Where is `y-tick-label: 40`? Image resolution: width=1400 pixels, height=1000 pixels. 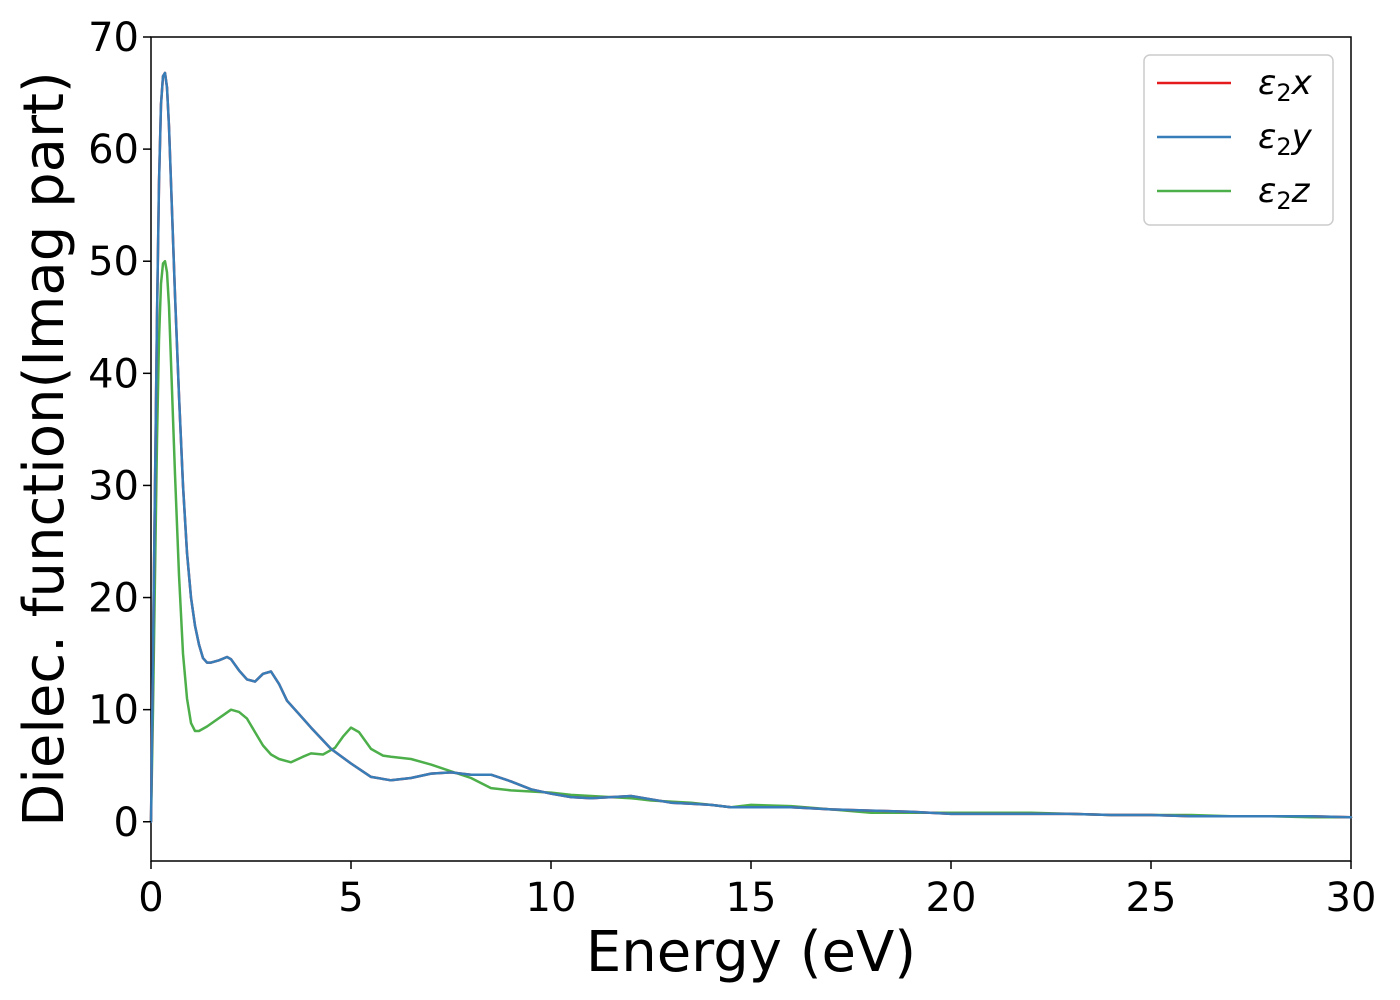
y-tick-label: 40 is located at coordinates (113, 374).